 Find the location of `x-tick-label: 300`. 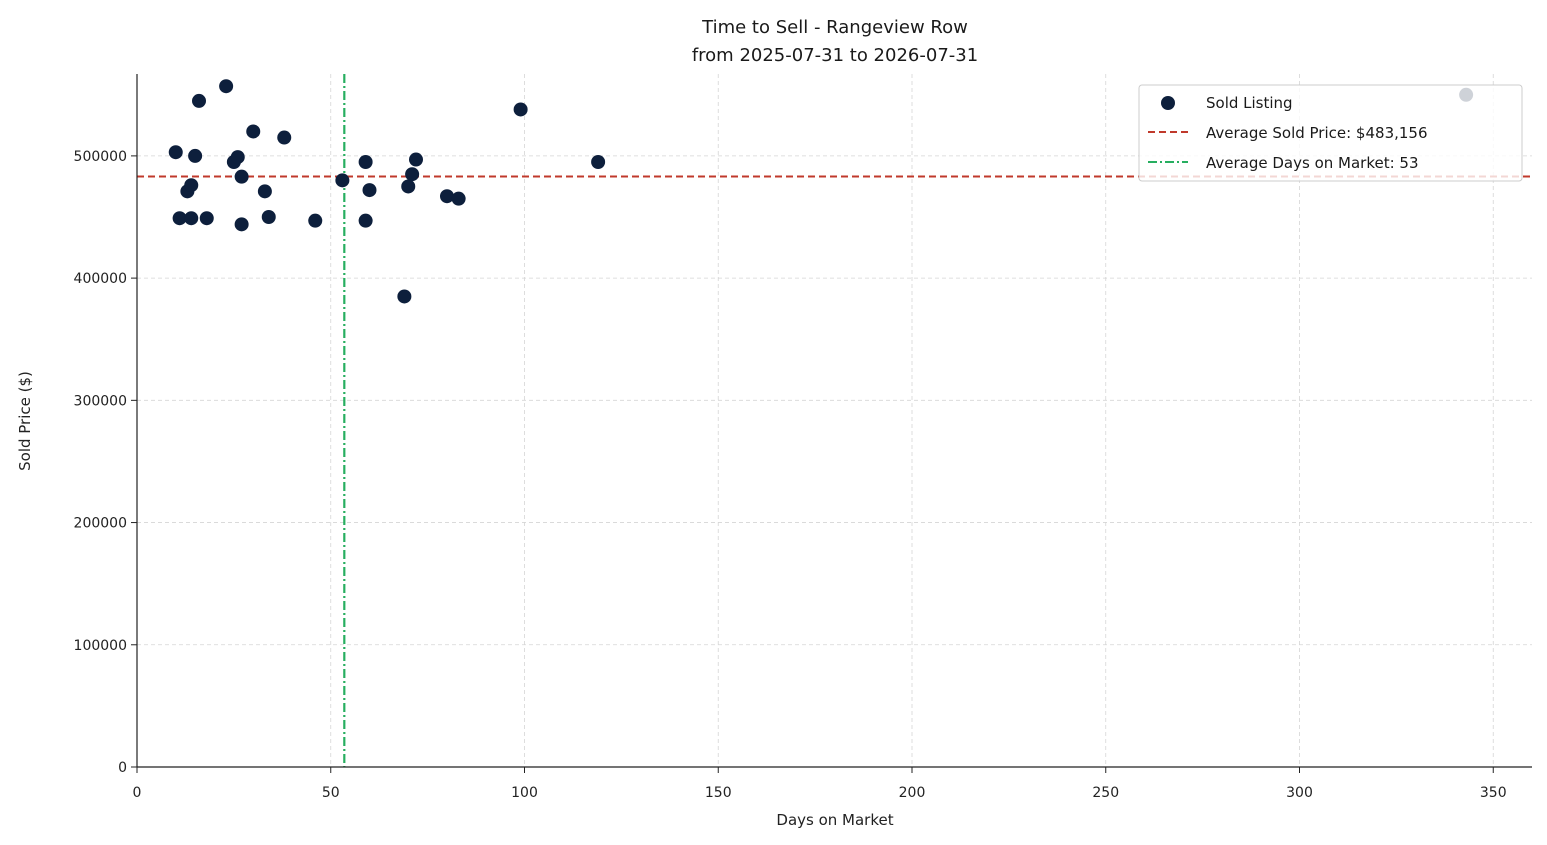

x-tick-label: 300 is located at coordinates (1299, 793).